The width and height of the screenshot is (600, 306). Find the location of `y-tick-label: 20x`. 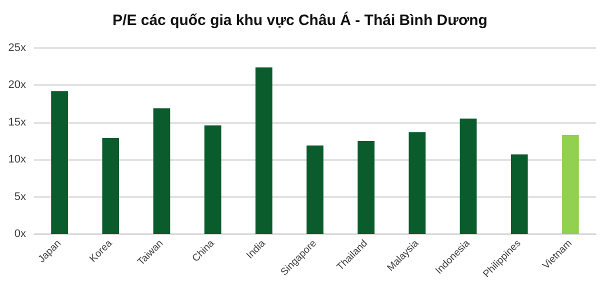

y-tick-label: 20x is located at coordinates (17, 85).